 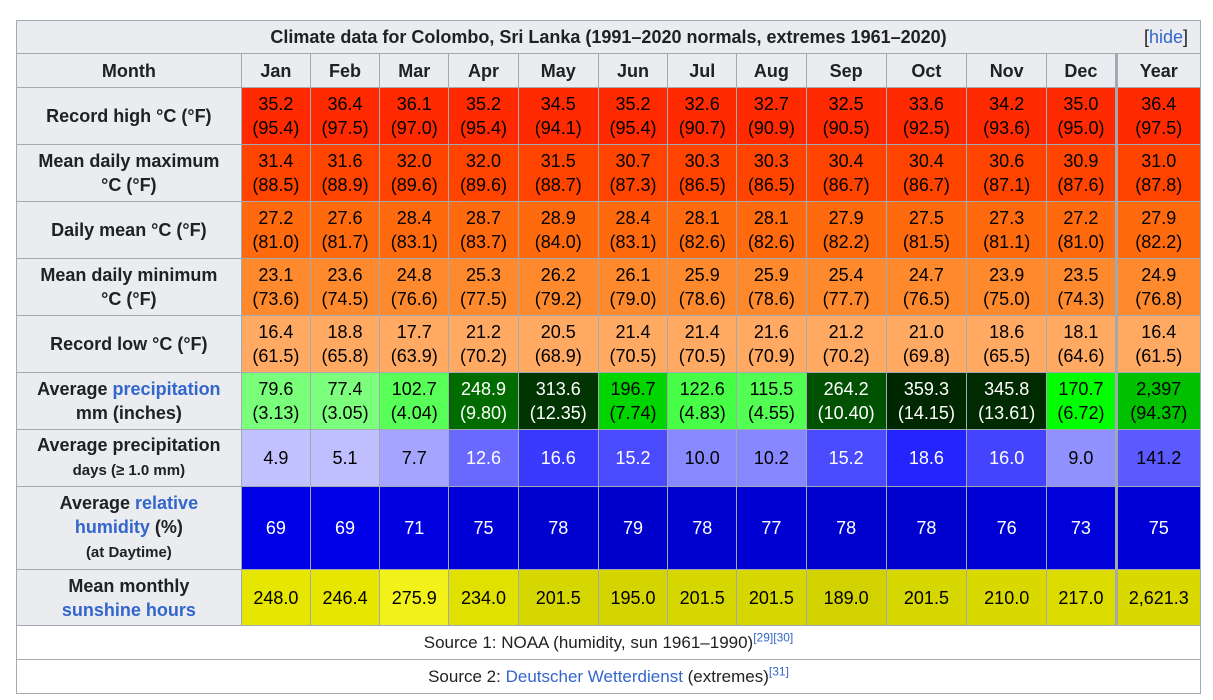 What do you see at coordinates (771, 413) in the screenshot?
I see `precipitation-value-alt: (4.55)` at bounding box center [771, 413].